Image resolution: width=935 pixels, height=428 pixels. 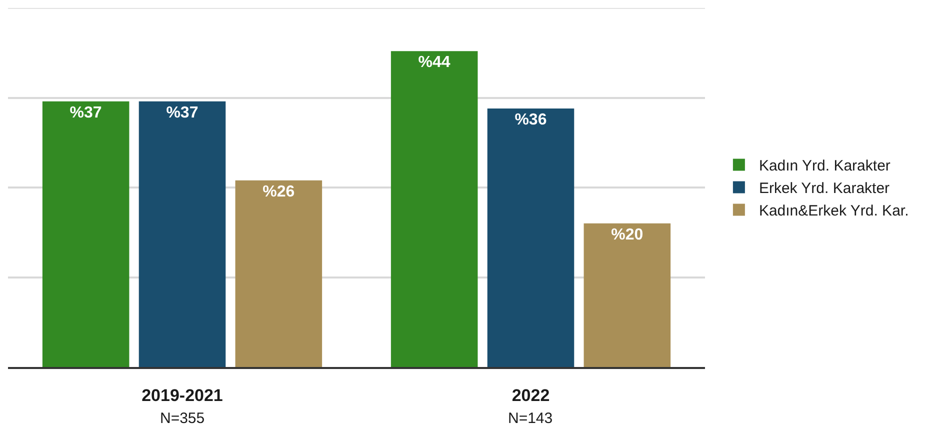 What do you see at coordinates (531, 396) in the screenshot?
I see `x-tick-label: 2022` at bounding box center [531, 396].